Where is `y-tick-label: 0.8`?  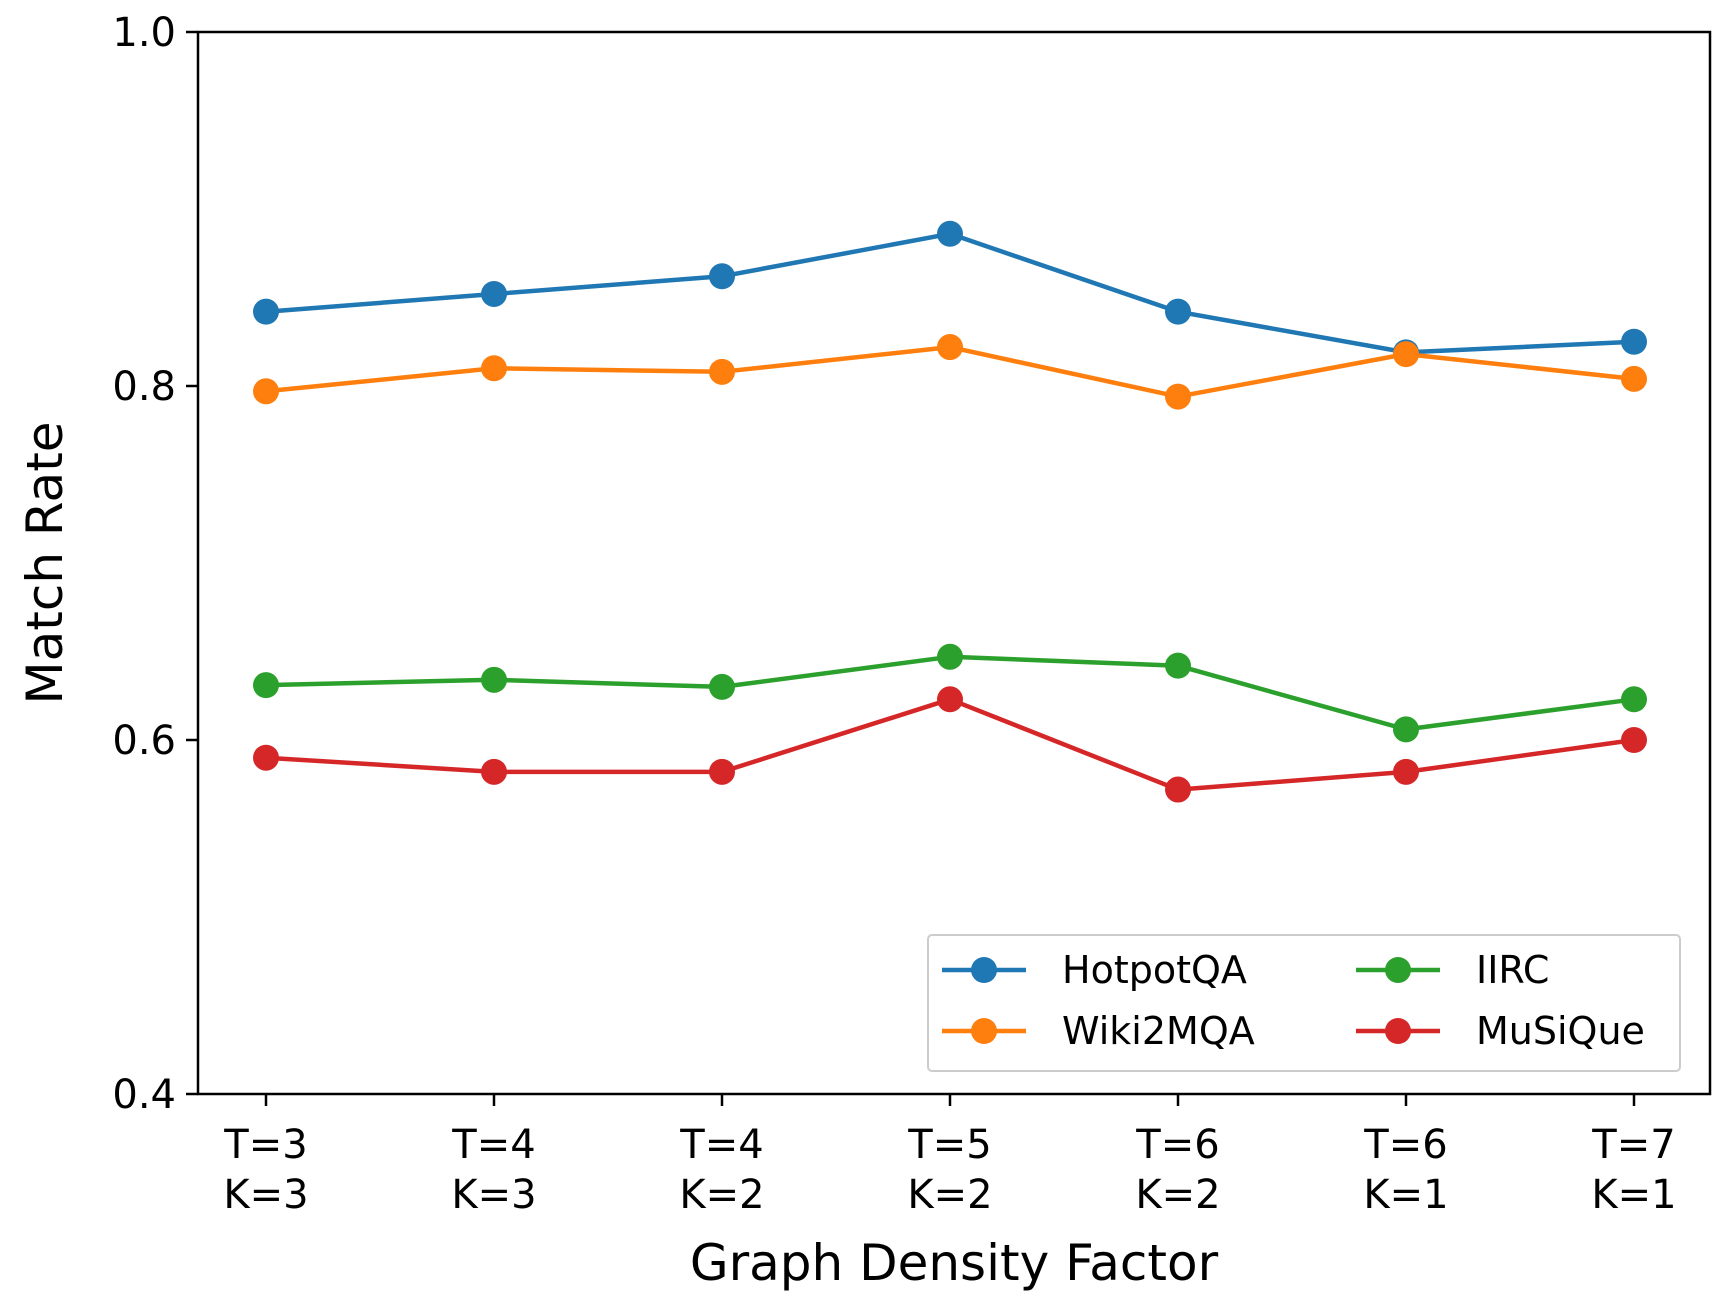 y-tick-label: 0.8 is located at coordinates (144, 387).